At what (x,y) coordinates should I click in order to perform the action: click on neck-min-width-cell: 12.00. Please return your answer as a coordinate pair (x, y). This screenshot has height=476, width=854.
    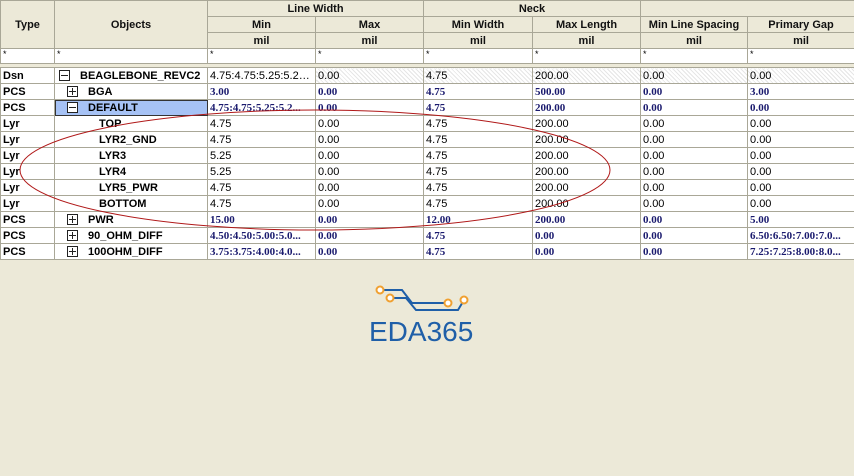
    Looking at the image, I should click on (478, 219).